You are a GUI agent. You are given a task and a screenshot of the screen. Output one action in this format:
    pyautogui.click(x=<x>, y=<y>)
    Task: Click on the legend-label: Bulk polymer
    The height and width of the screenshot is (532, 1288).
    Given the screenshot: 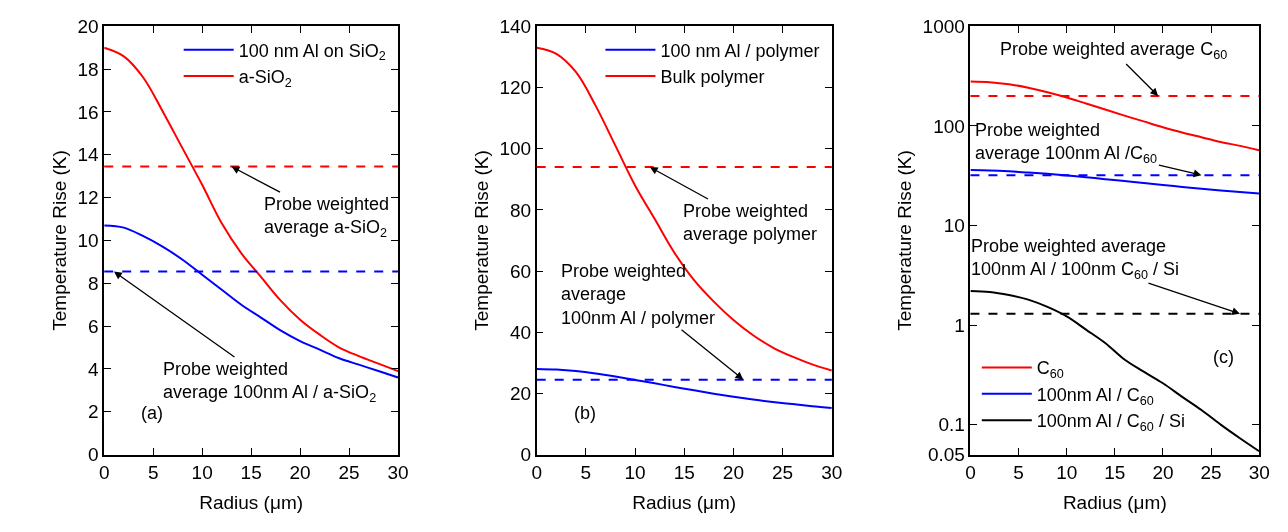 What is the action you would take?
    pyautogui.click(x=712, y=77)
    